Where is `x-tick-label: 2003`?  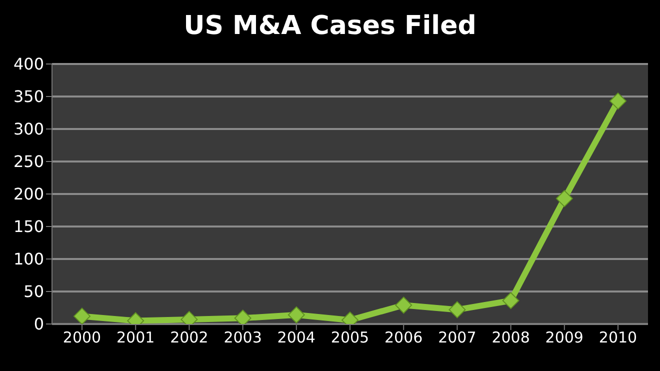 x-tick-label: 2003 is located at coordinates (243, 337).